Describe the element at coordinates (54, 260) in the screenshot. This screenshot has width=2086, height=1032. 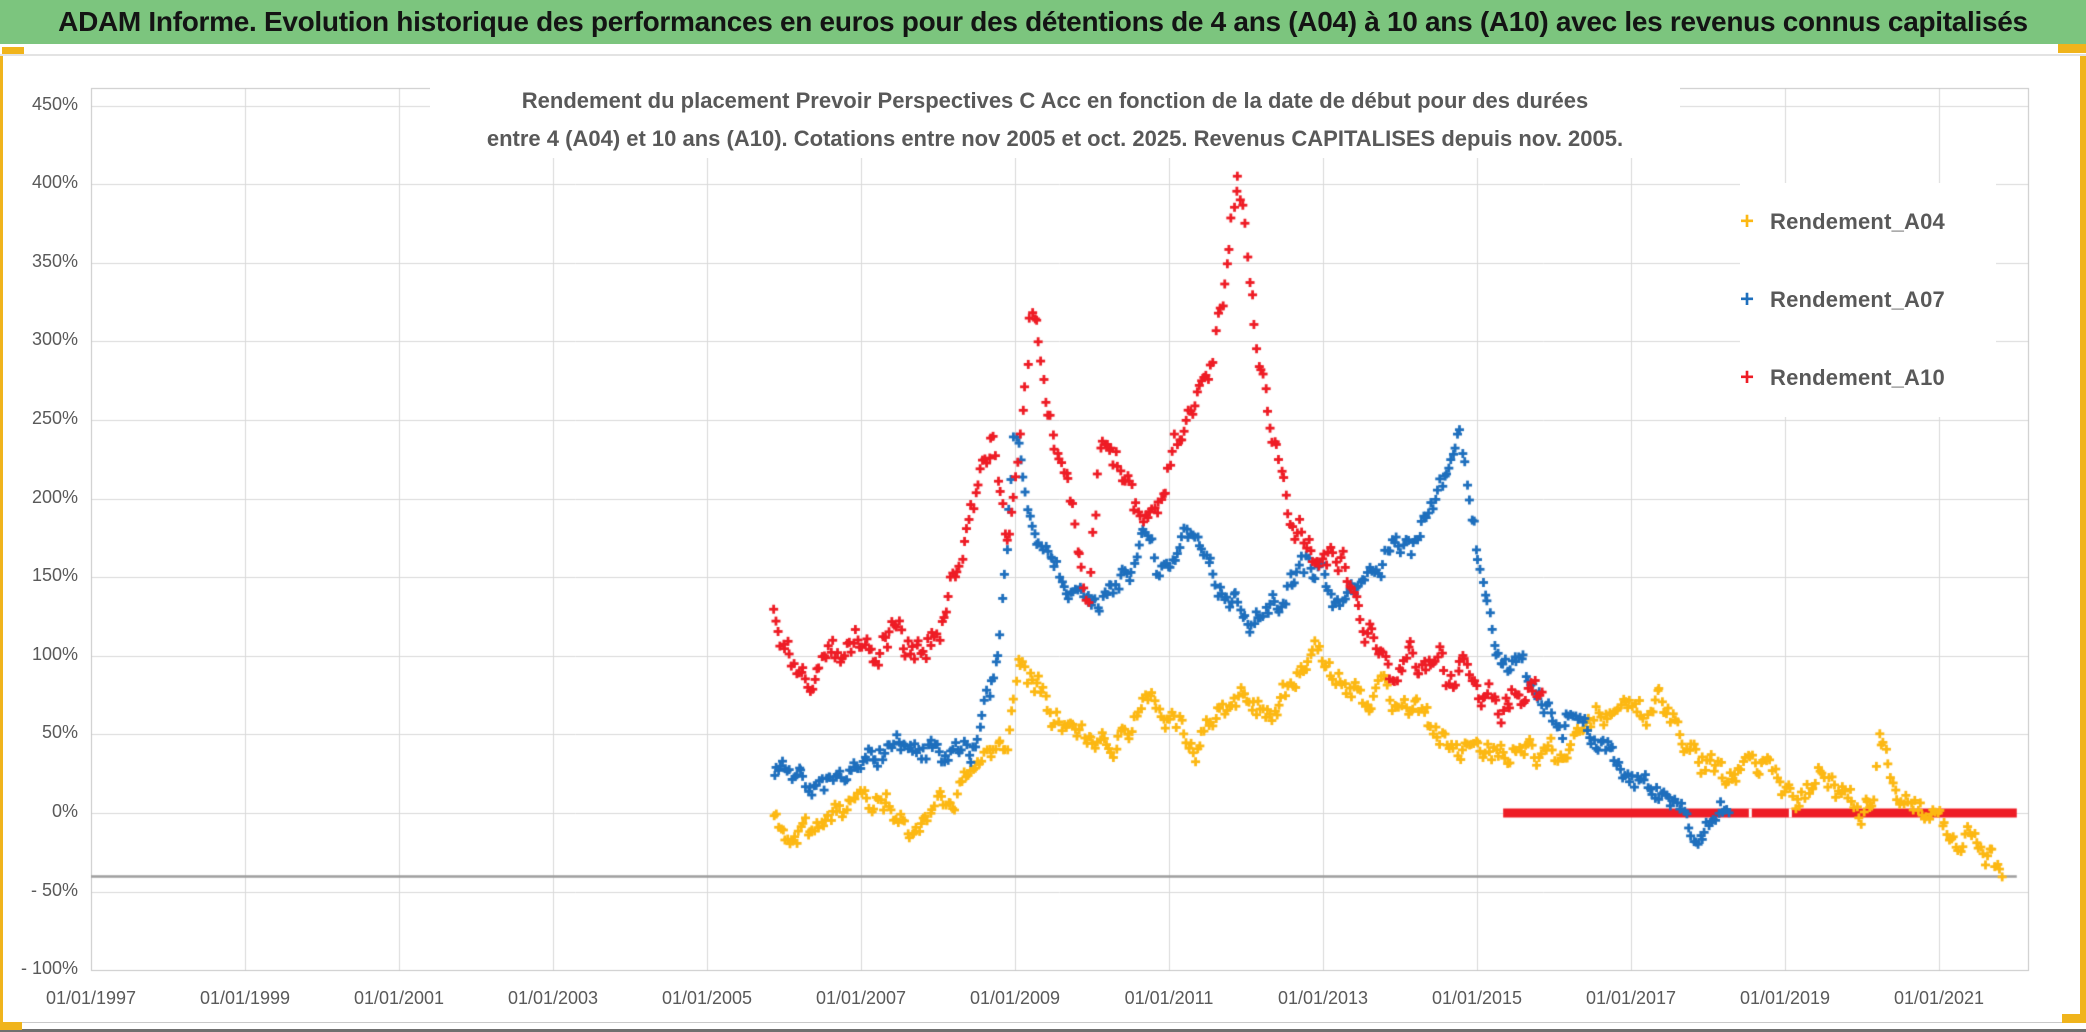
I see `y-tick-label: 350%` at that location.